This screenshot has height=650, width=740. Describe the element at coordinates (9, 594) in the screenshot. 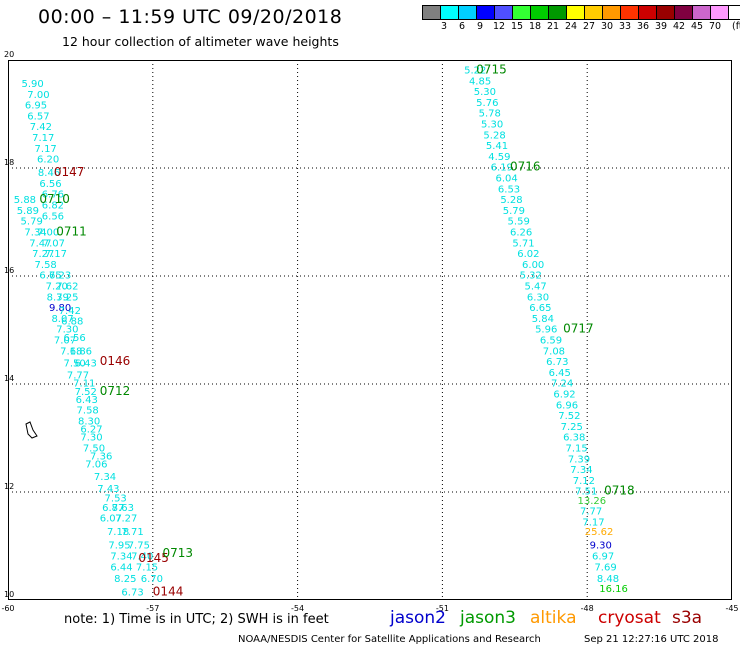

I see `y-tick-label: 10` at that location.